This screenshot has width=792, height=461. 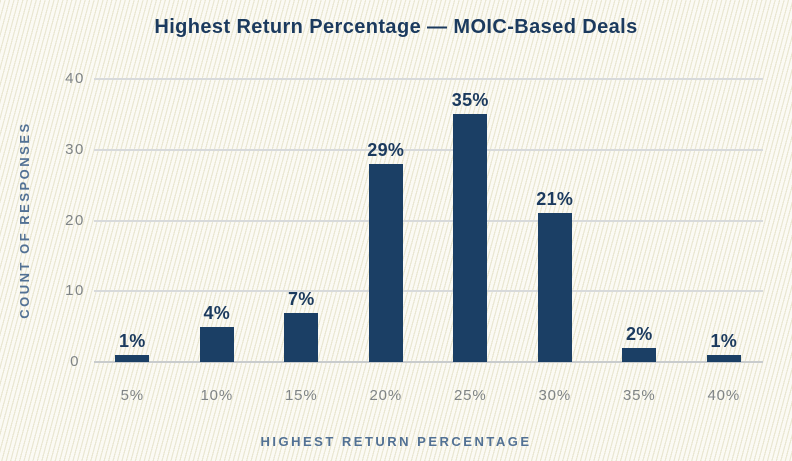 I want to click on y-tick-label: 20, so click(x=75, y=220).